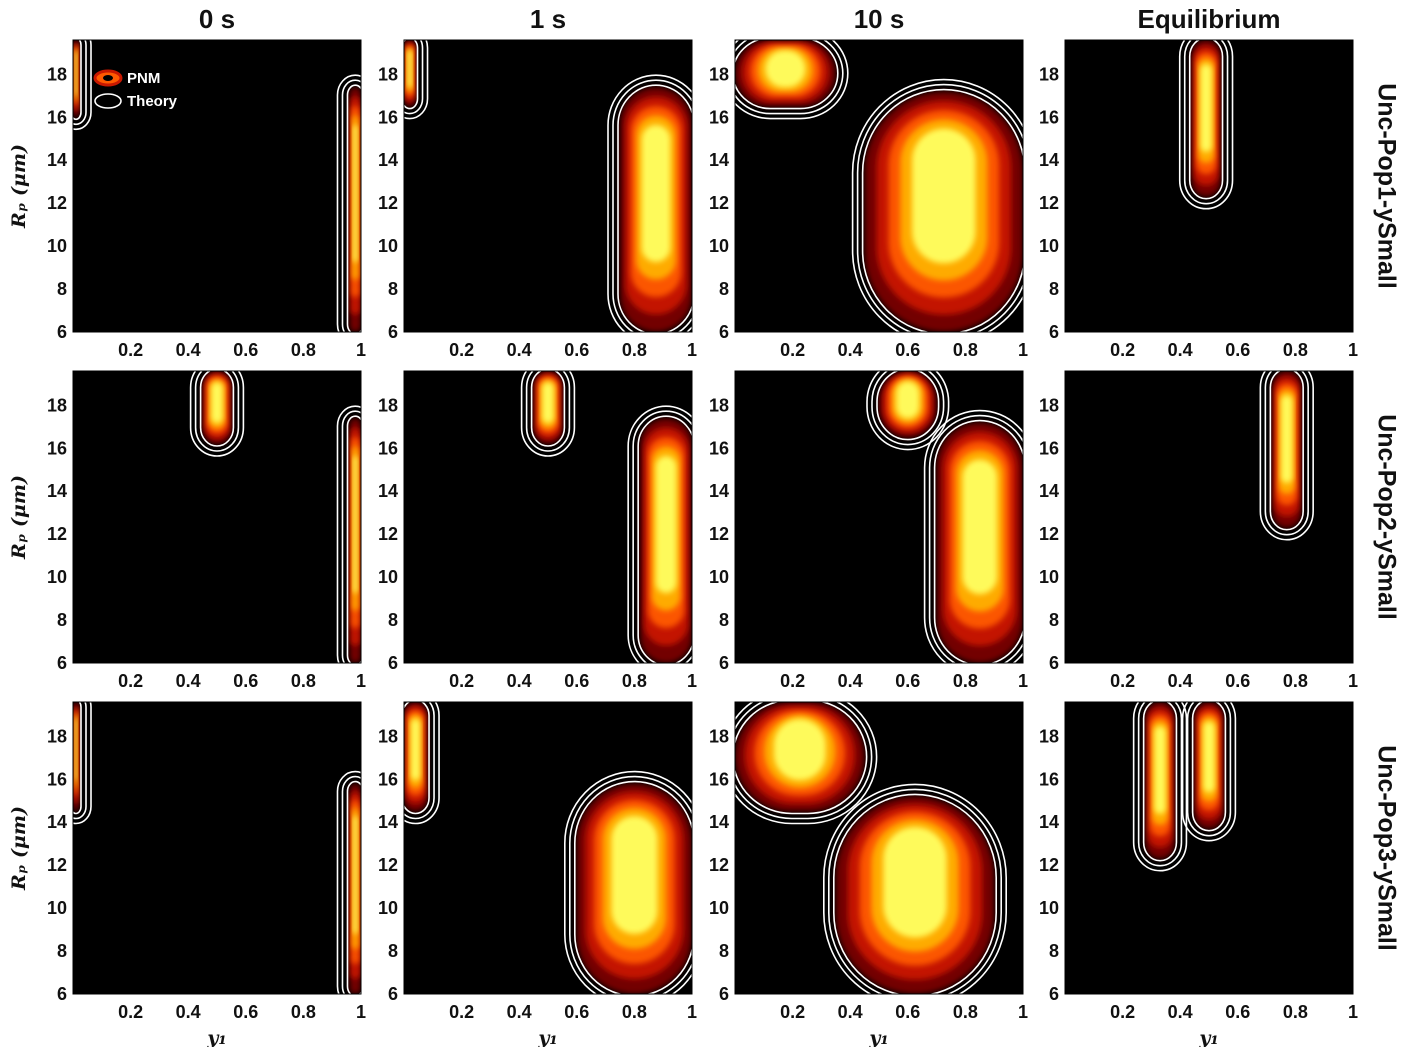  What do you see at coordinates (217, 19) in the screenshot?
I see `column-title: 0 s` at bounding box center [217, 19].